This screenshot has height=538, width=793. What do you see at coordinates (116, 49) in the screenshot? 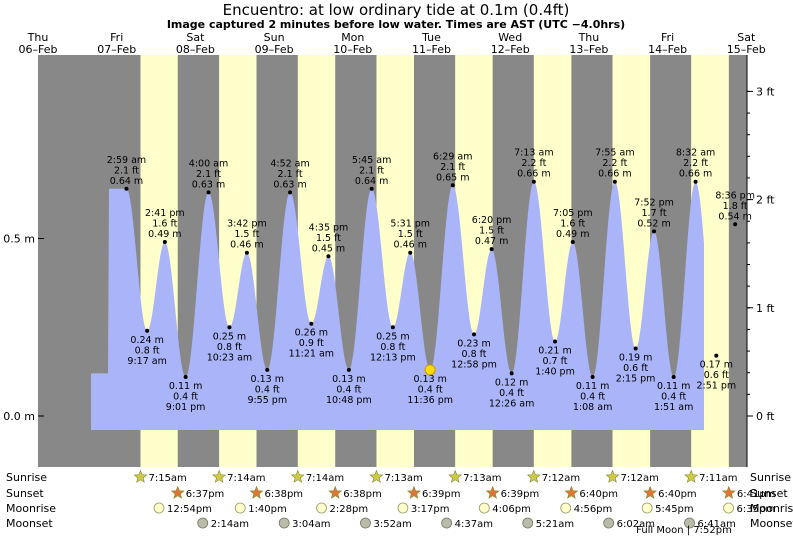
I see `day-date: 07–Feb` at bounding box center [116, 49].